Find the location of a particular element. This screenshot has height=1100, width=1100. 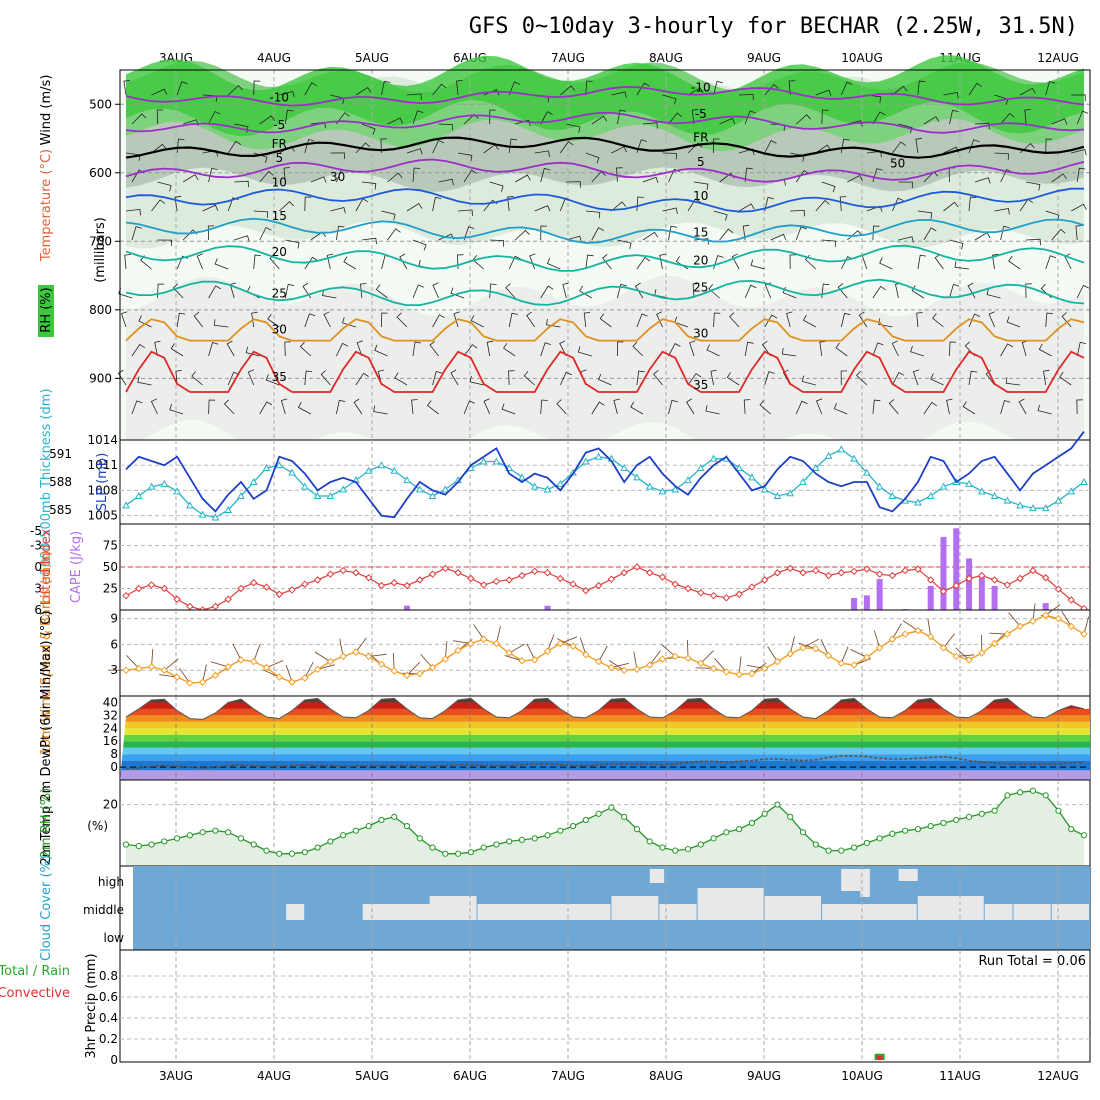

slp-line is located at coordinates (605, 475).